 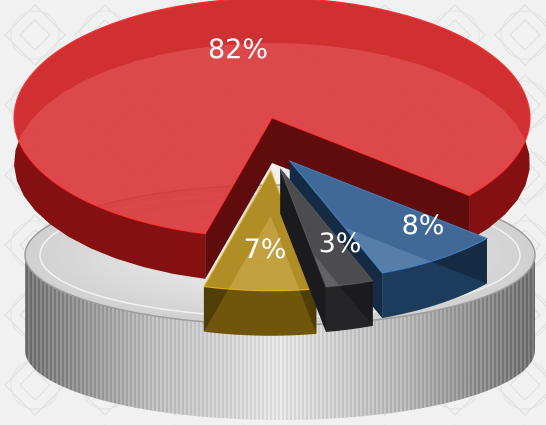 What do you see at coordinates (340, 243) in the screenshot?
I see `data-label-3pct: 3%` at bounding box center [340, 243].